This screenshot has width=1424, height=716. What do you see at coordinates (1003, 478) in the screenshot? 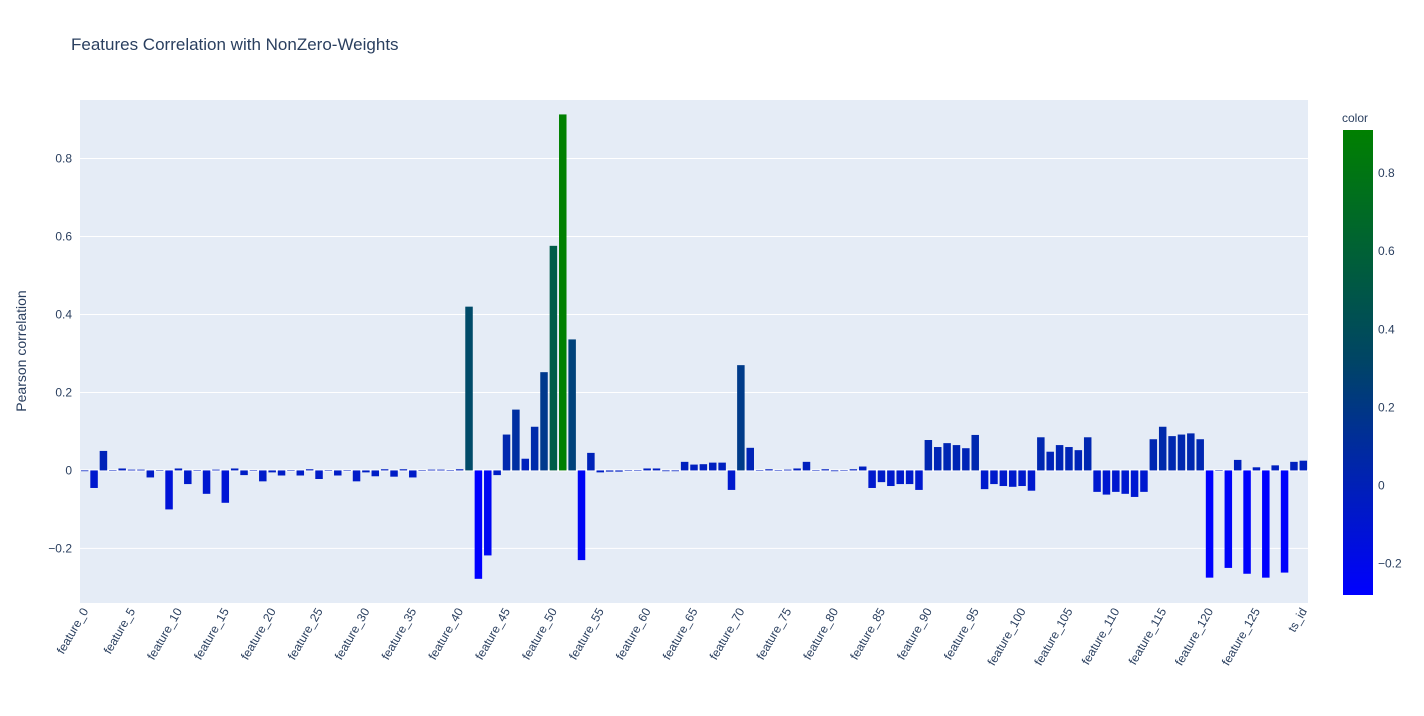
I see `bar: feature_98: -0.04` at bounding box center [1003, 478].